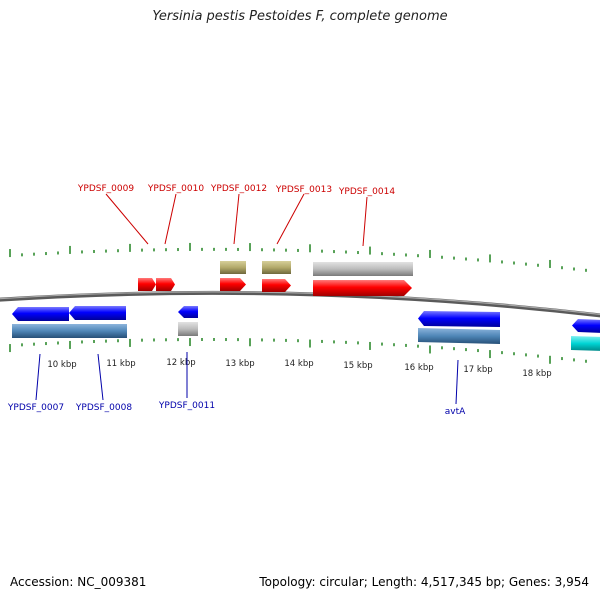  What do you see at coordinates (298, 350) in the screenshot?
I see `lower-tick-marks` at bounding box center [298, 350].